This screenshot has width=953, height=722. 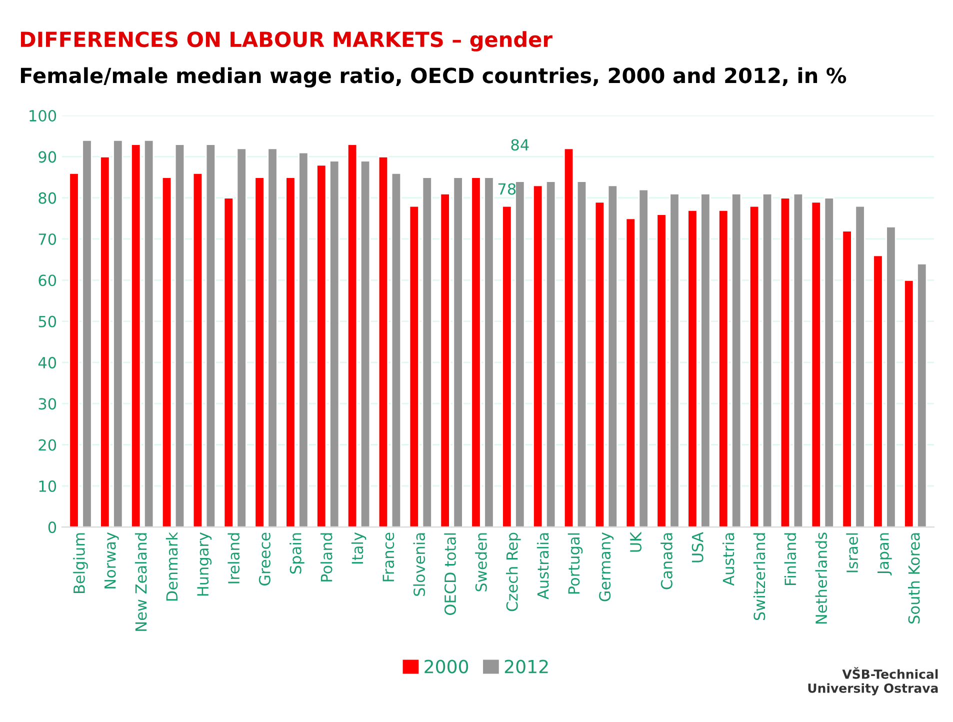 I want to click on x-tick-label: Portugal, so click(x=575, y=563).